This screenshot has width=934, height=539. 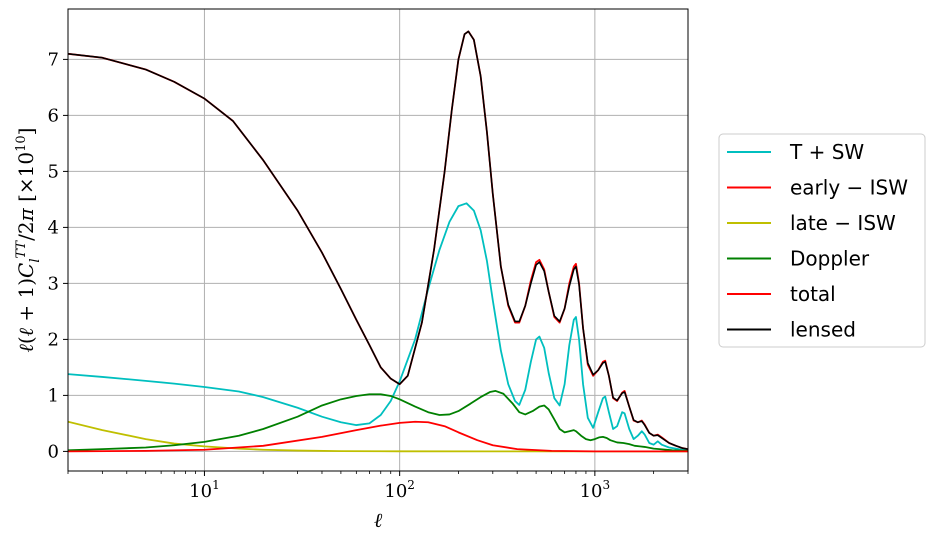 I want to click on y-tick-label: 6, so click(x=53, y=115).